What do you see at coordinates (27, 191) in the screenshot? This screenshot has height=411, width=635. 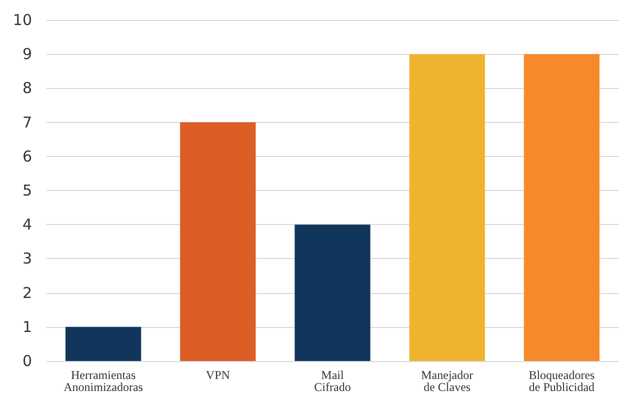 I see `y-tick-label: 5` at bounding box center [27, 191].